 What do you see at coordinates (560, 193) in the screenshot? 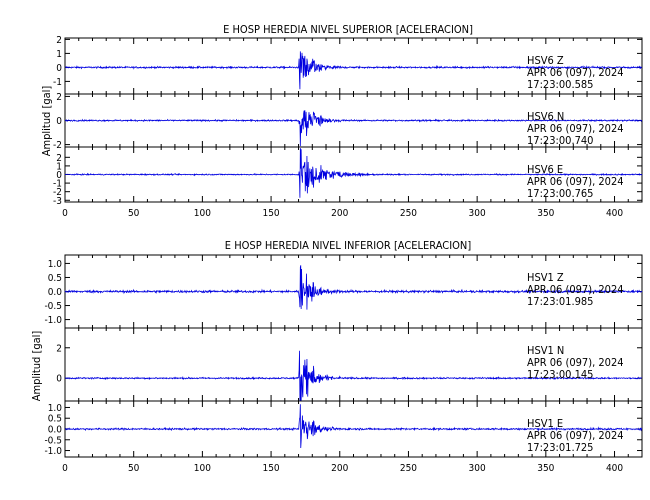
I see `record-time-label: 17:23:00.765` at bounding box center [560, 193].